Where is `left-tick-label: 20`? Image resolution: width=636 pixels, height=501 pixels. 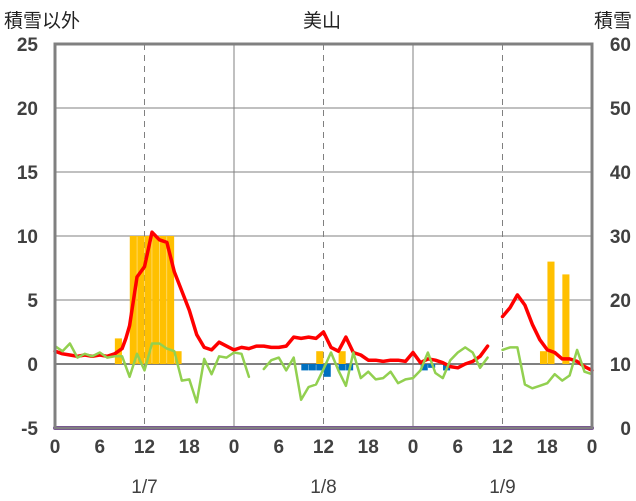 left-tick-label: 20 is located at coordinates (27, 109).